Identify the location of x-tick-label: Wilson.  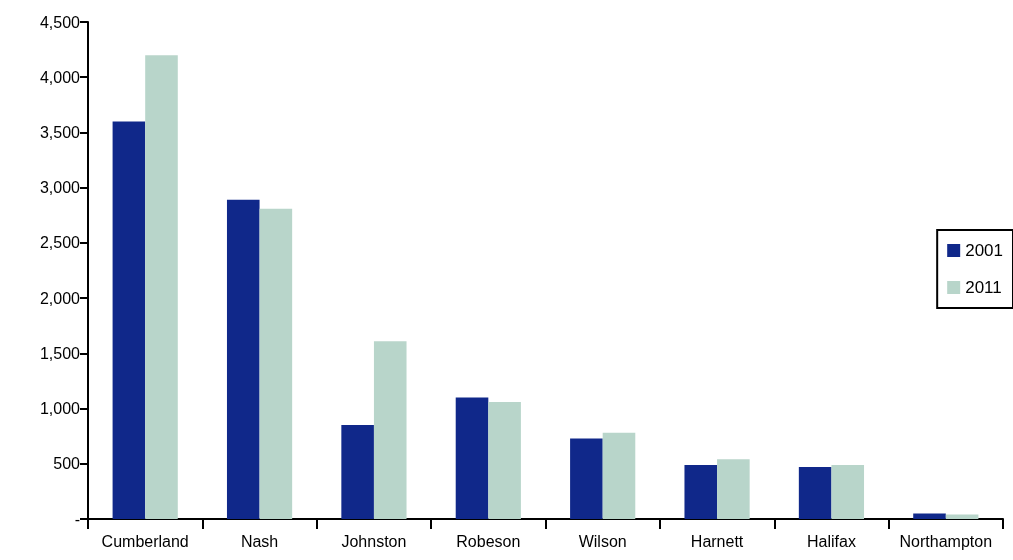
(602, 541).